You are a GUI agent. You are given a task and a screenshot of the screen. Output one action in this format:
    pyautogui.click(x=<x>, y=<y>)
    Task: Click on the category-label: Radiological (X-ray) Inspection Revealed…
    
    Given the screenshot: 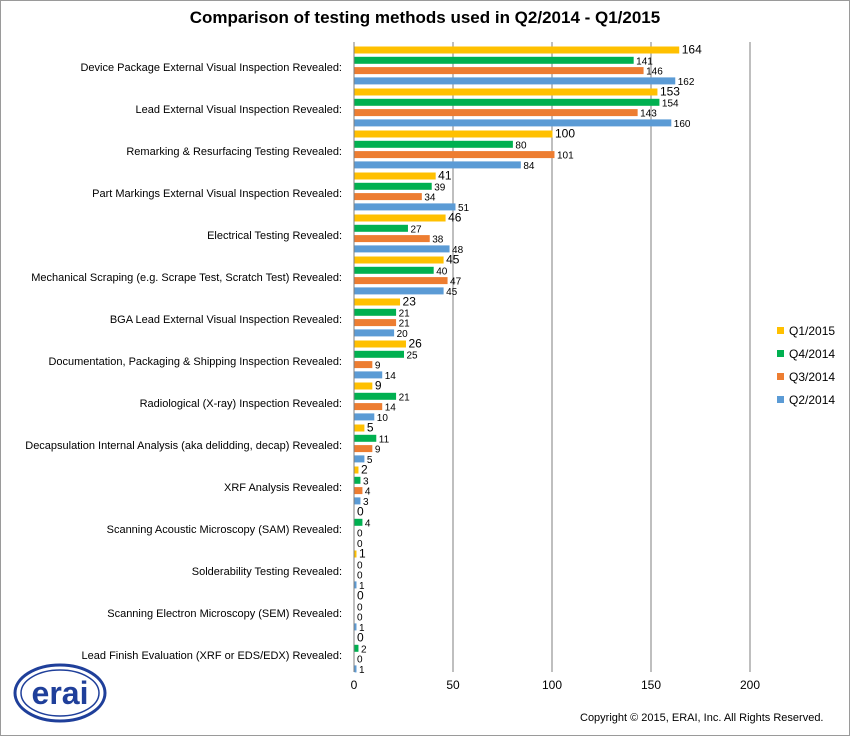 What is the action you would take?
    pyautogui.click(x=241, y=404)
    